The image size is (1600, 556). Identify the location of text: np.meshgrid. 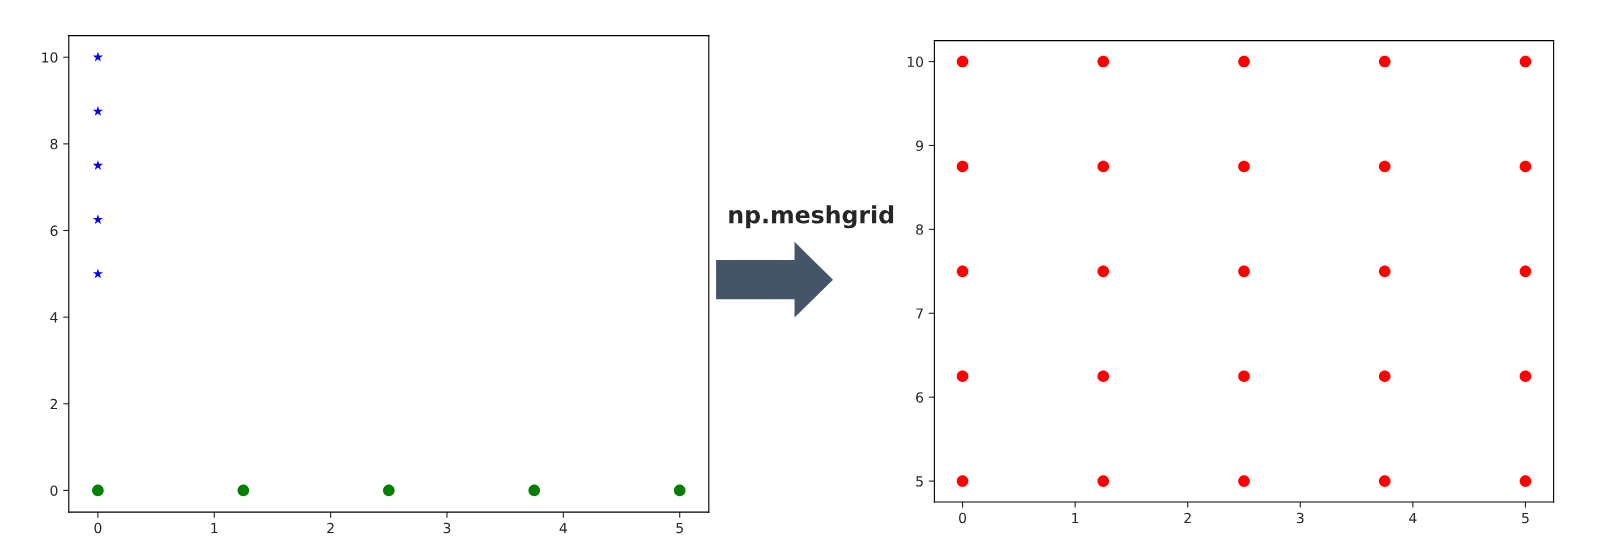
(811, 217).